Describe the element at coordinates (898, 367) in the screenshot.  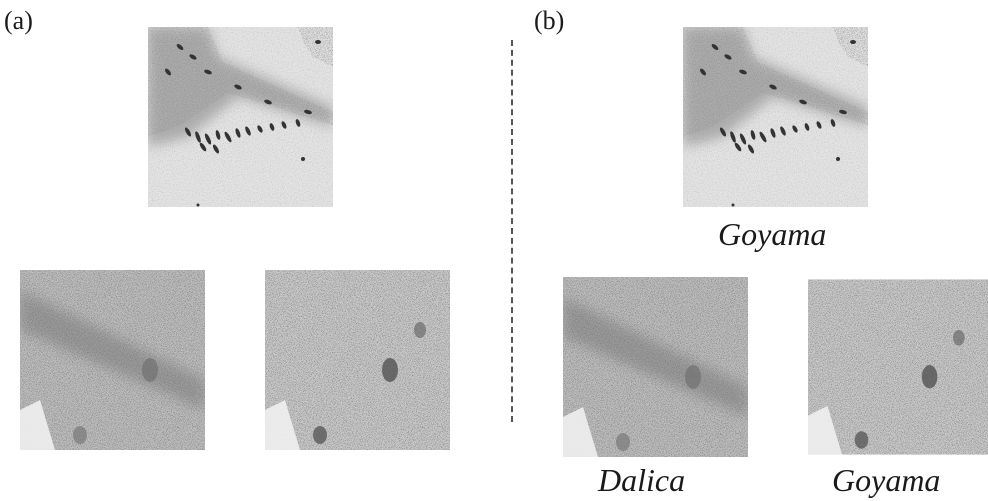
I see `panel-b-bottom-right-image` at that location.